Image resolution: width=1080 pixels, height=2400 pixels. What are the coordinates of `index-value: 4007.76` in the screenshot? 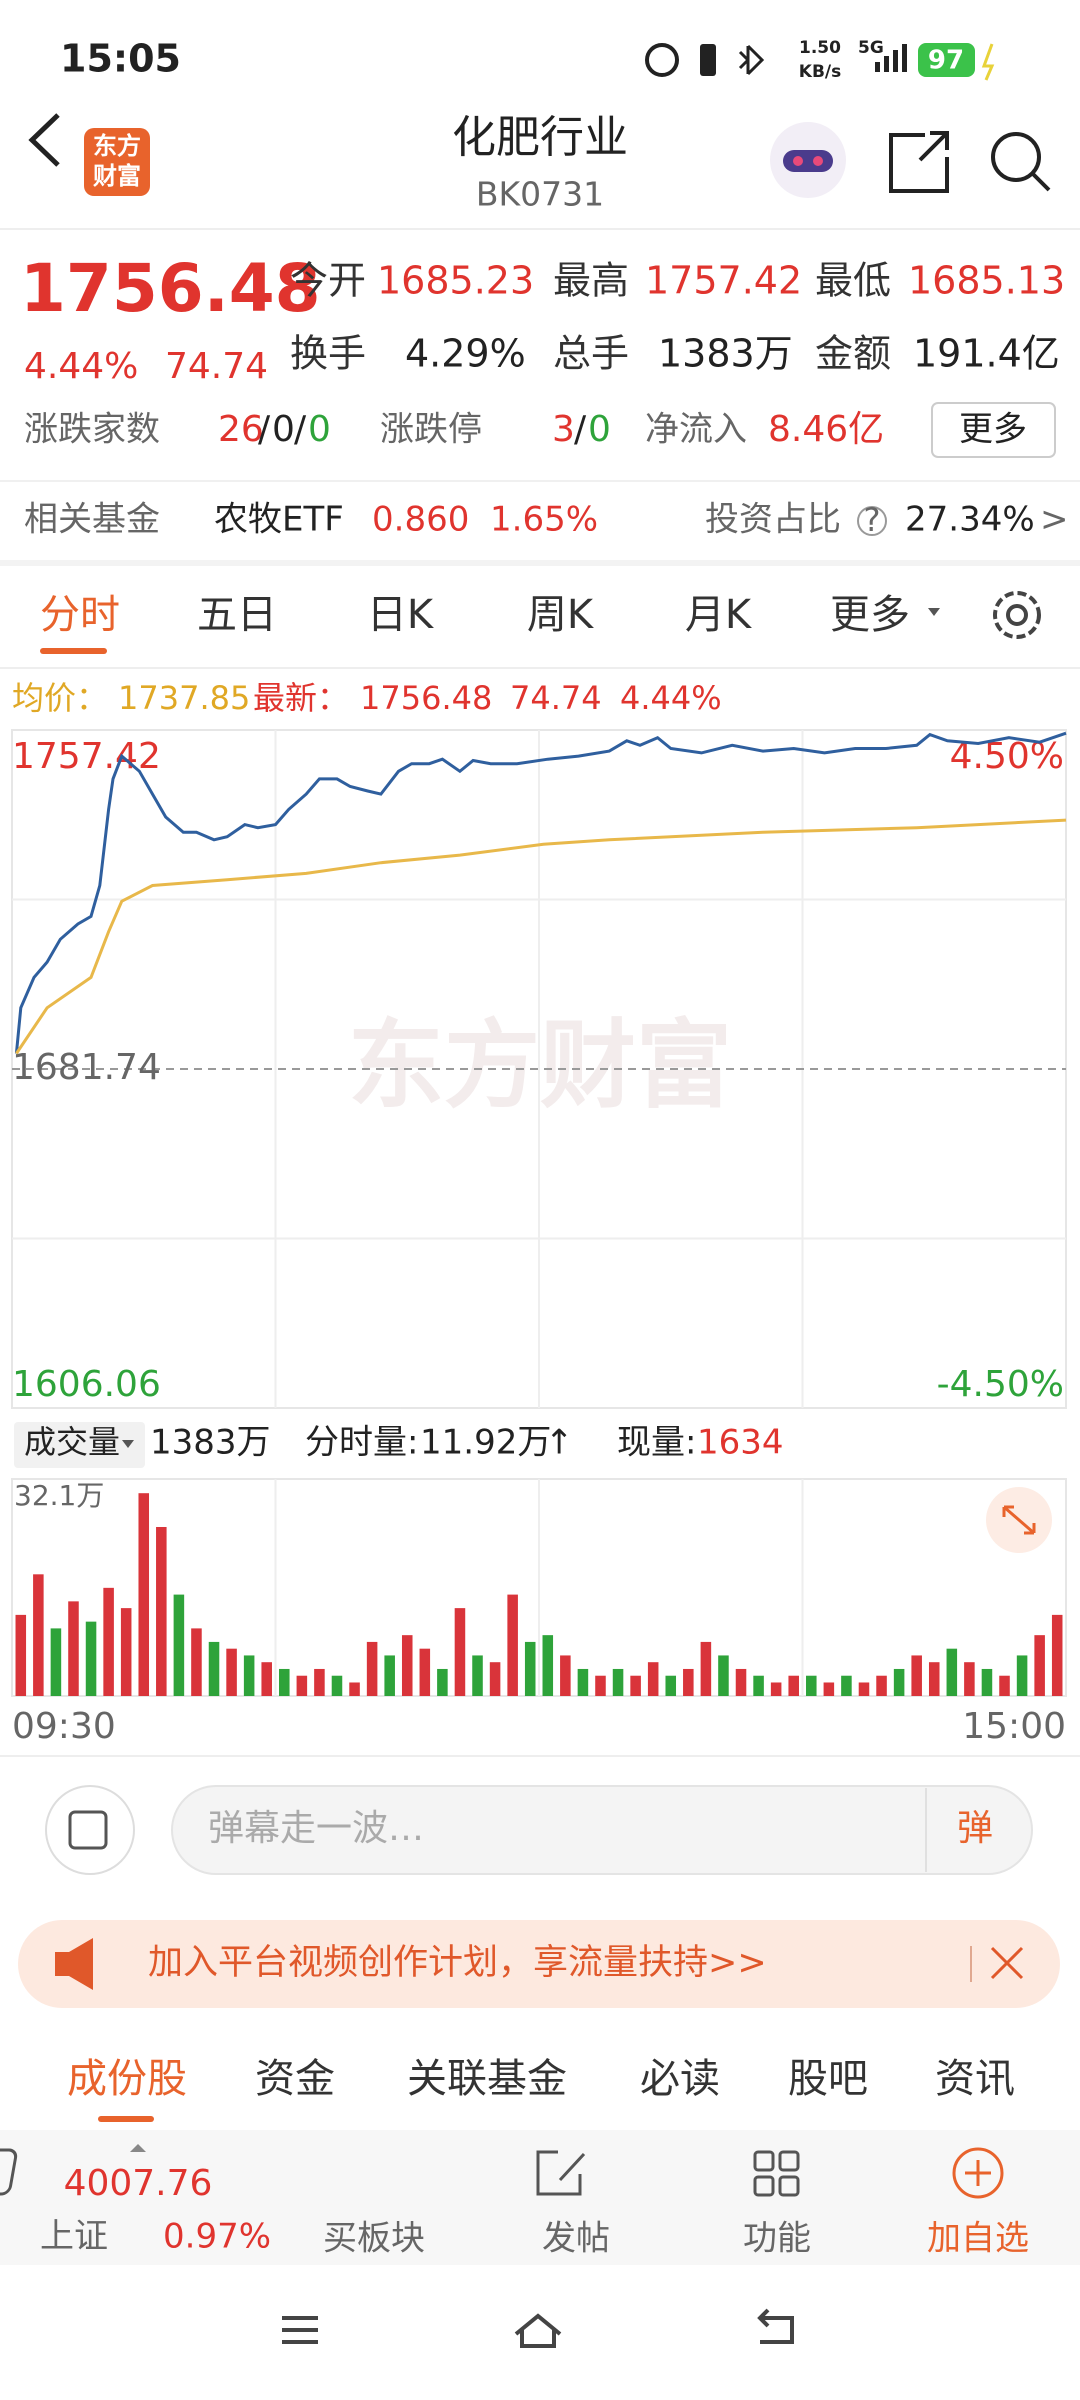 It's located at (138, 2183).